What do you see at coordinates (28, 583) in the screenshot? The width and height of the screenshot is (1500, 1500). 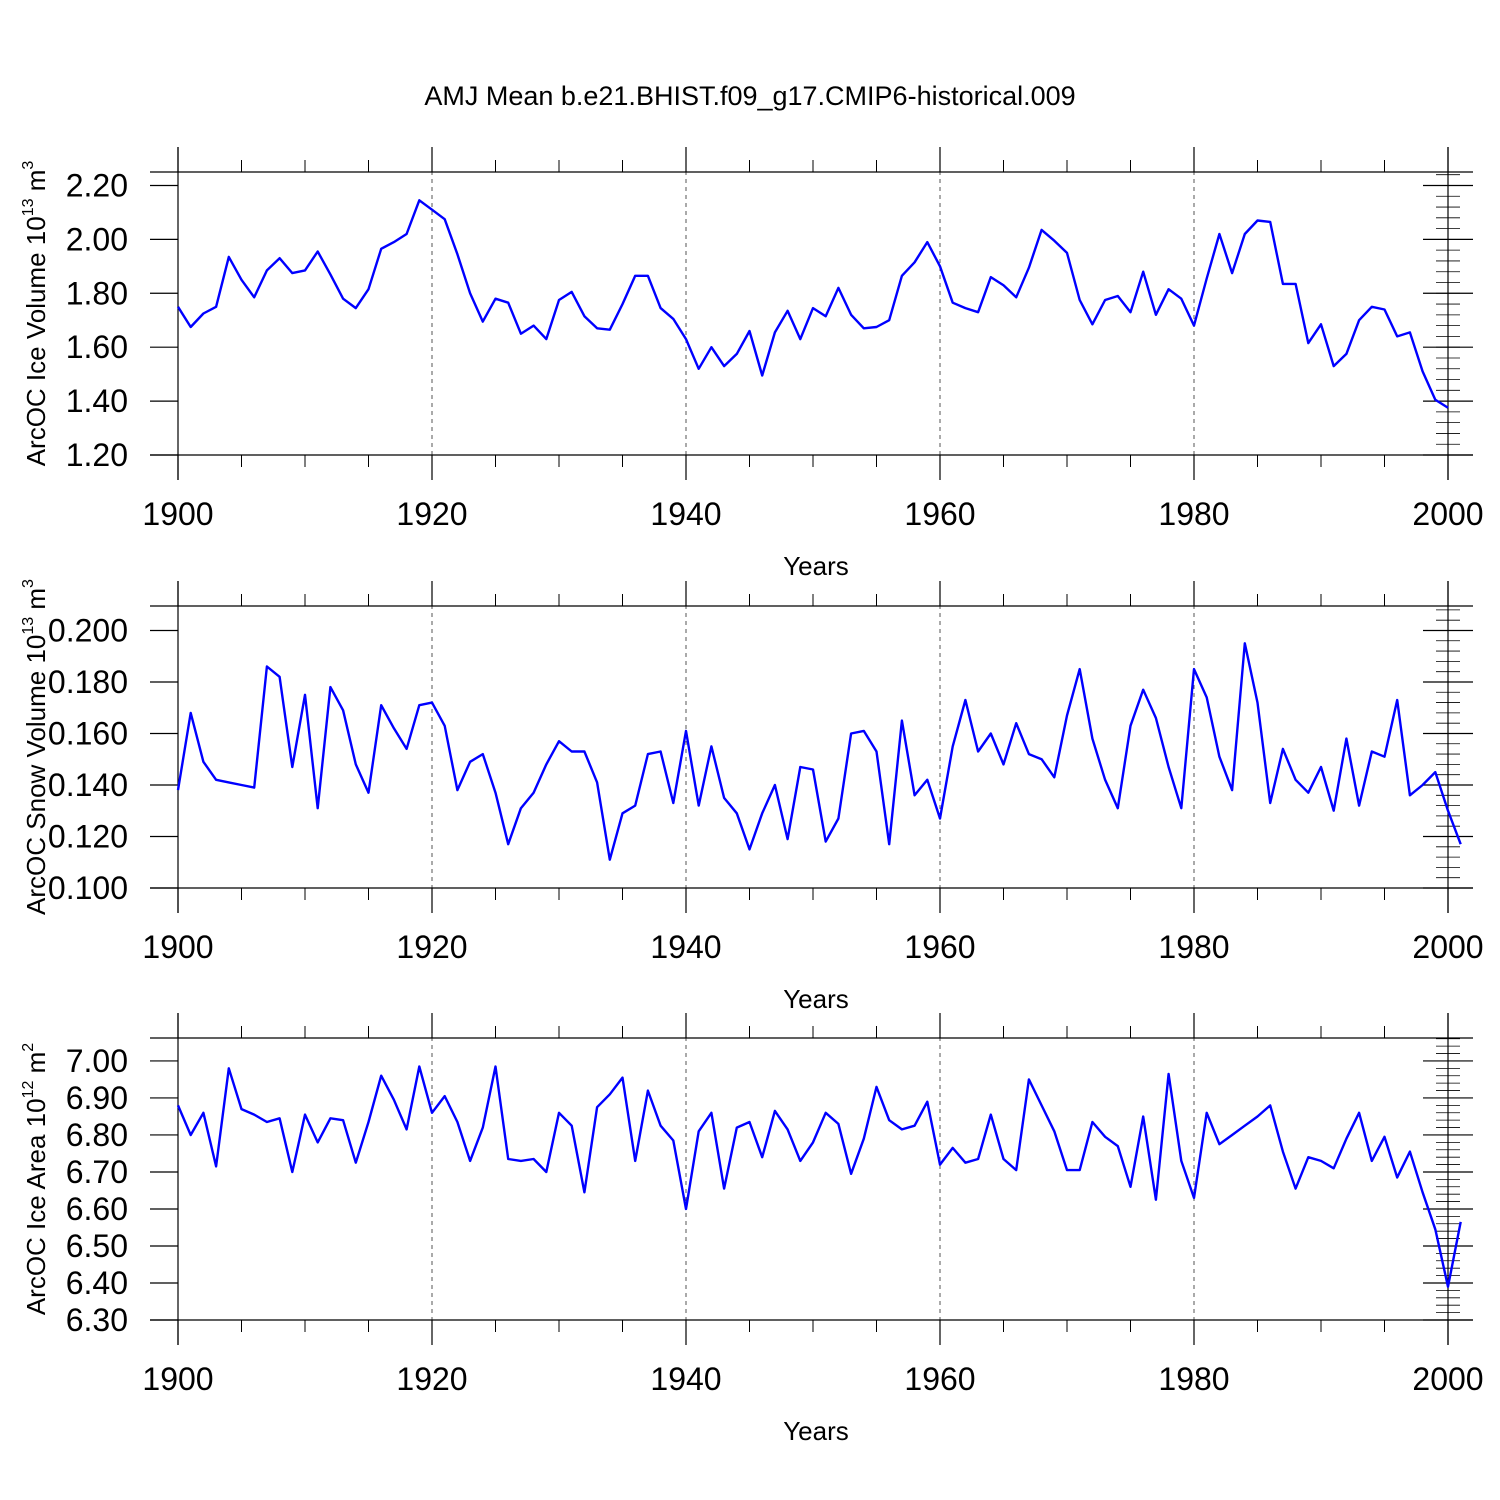 I see `snow-volume-ylabel-unit-exp: 3` at bounding box center [28, 583].